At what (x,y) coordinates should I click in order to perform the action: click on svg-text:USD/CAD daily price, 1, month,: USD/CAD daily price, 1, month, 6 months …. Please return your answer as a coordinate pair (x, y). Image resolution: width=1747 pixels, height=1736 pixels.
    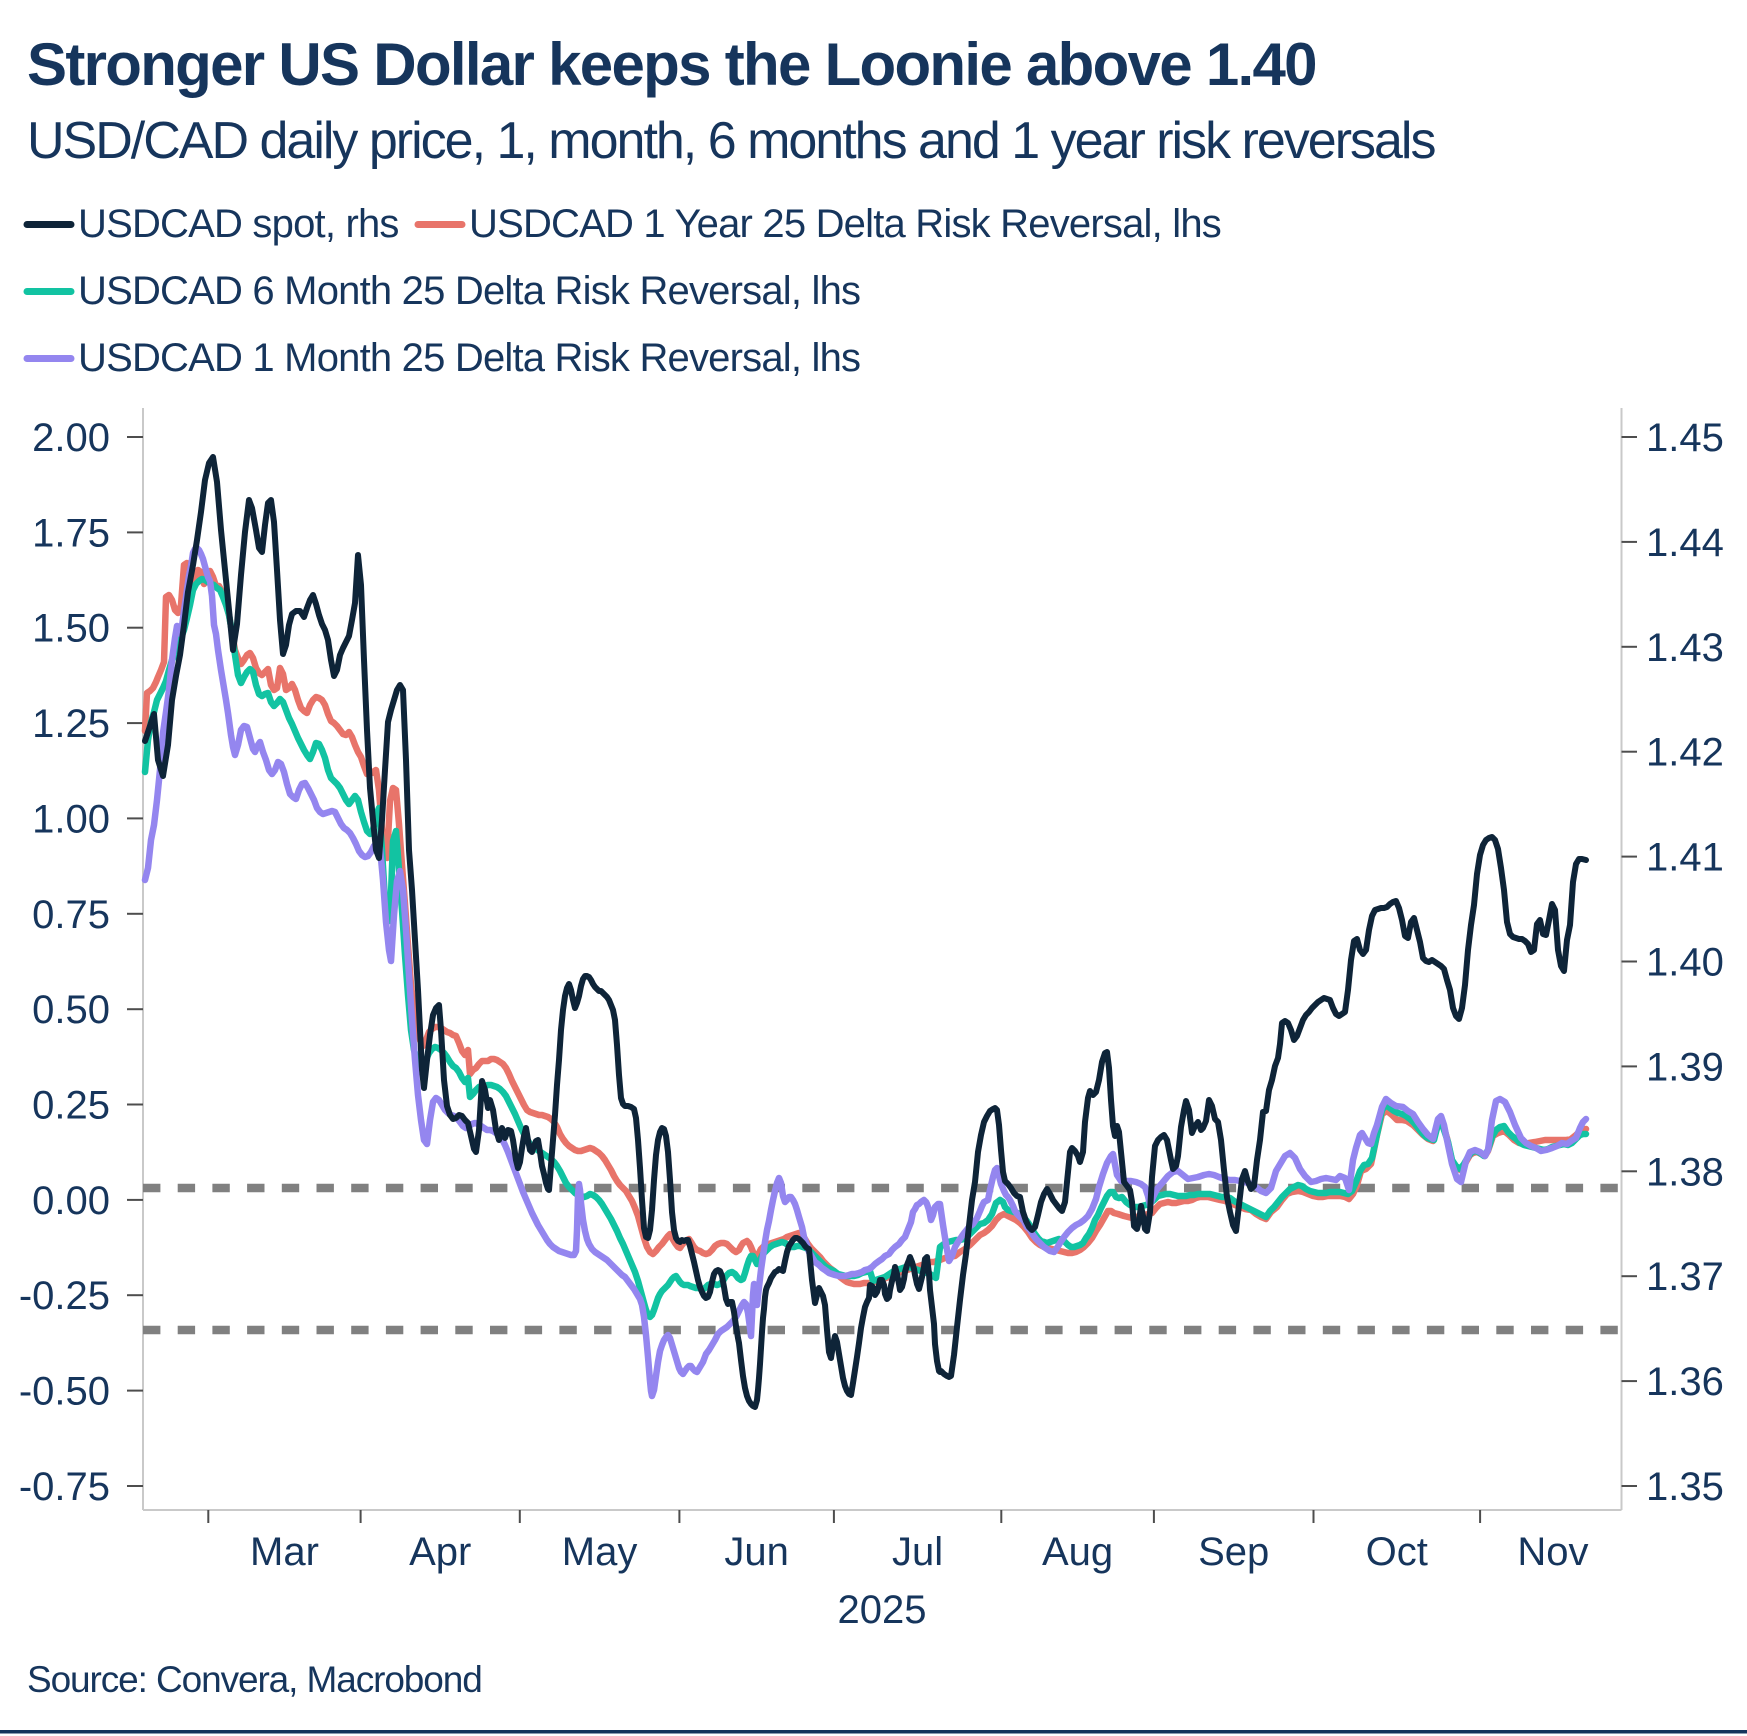
    Looking at the image, I should click on (731, 141).